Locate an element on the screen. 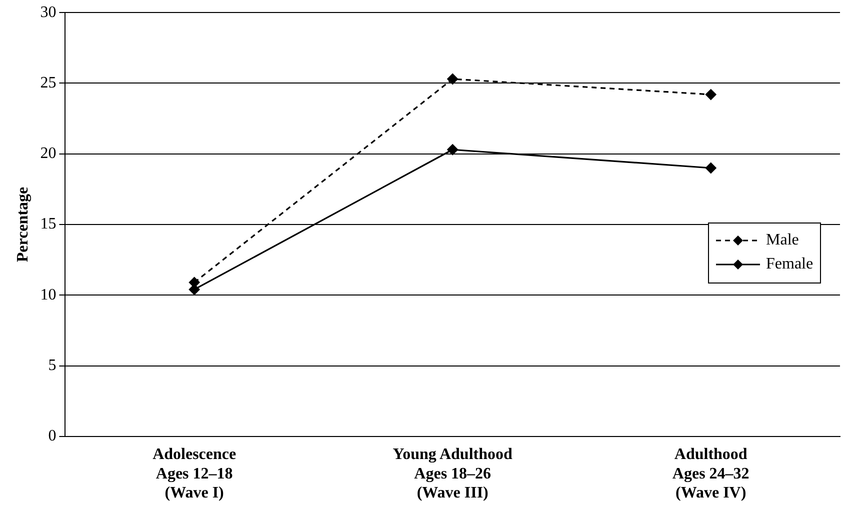  y-tick-label: 10 is located at coordinates (48, 295).